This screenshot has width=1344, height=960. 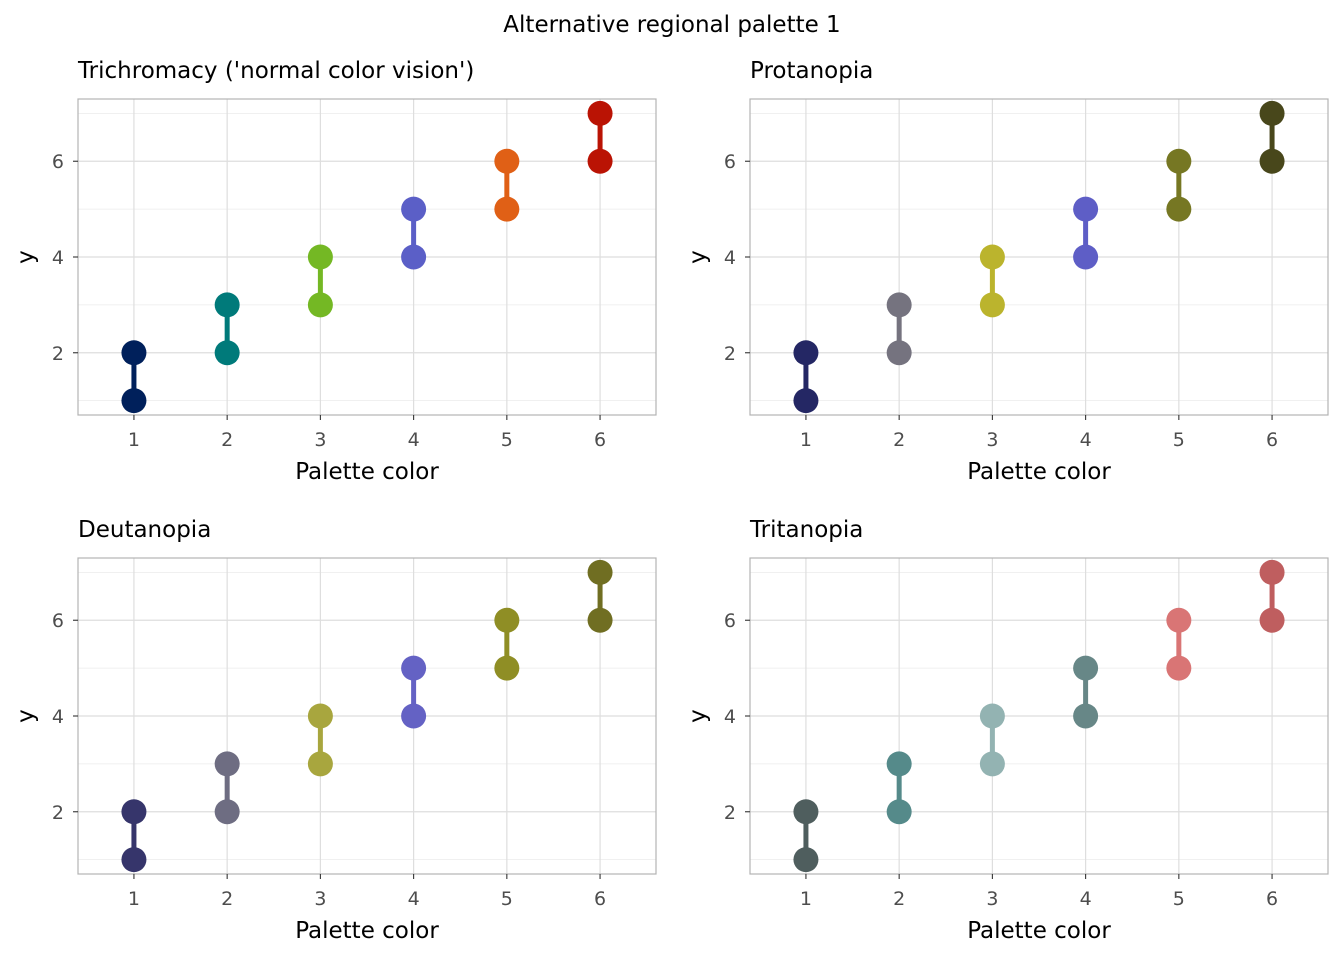 What do you see at coordinates (275, 71) in the screenshot?
I see `panel-title: Trichromacy ('normal color vision')` at bounding box center [275, 71].